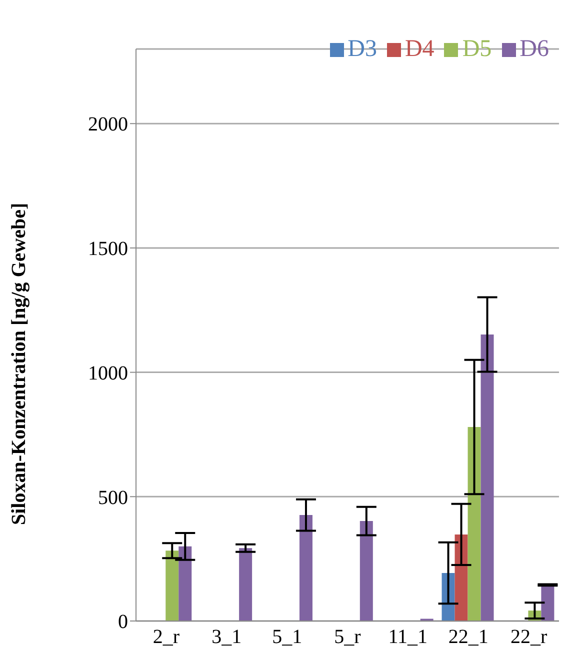 The height and width of the screenshot is (663, 563). I want to click on y-tick-label: 1000, so click(108, 373).